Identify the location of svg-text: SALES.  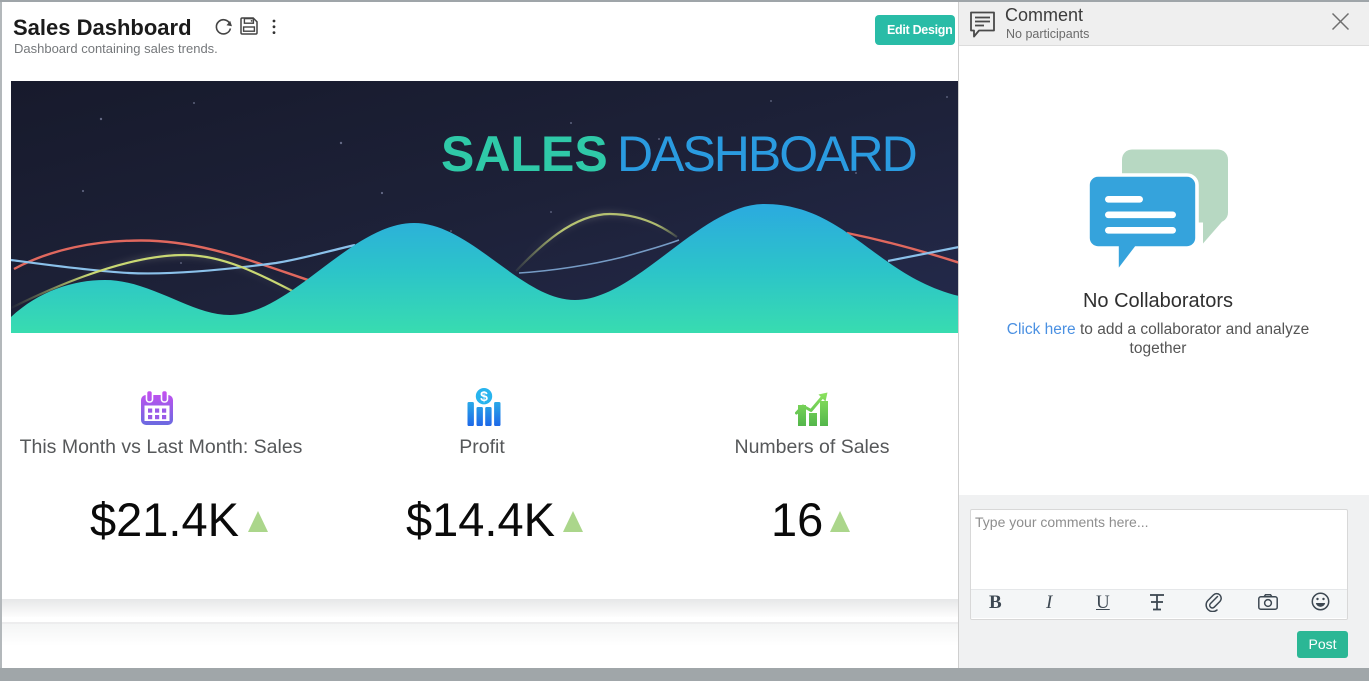
(524, 154).